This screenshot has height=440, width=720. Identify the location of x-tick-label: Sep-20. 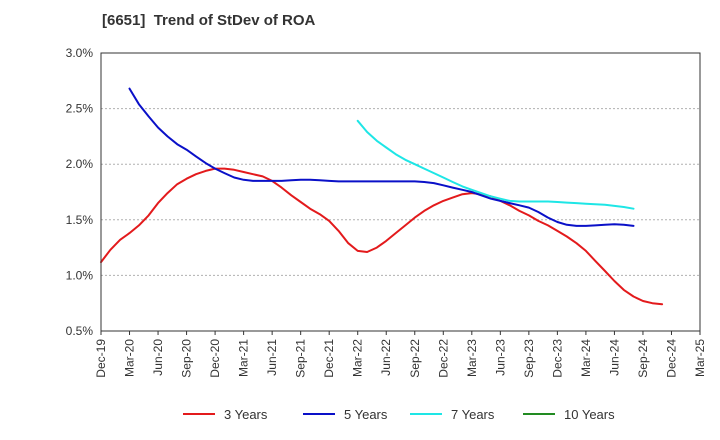
(187, 358).